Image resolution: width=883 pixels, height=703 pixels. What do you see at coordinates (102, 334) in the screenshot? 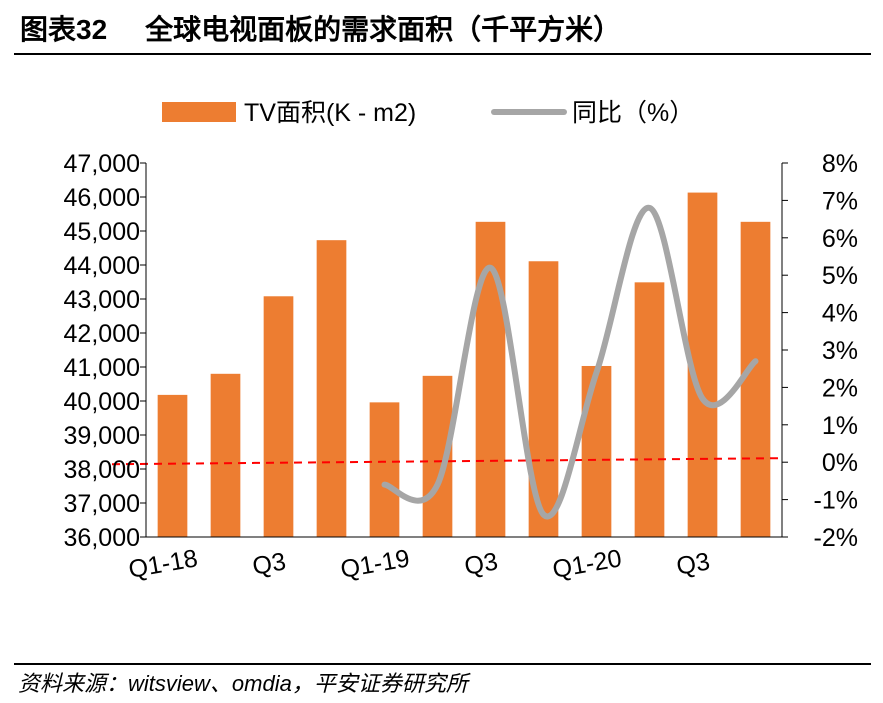
I see `y-left-tick-label: 42,000` at bounding box center [102, 334].